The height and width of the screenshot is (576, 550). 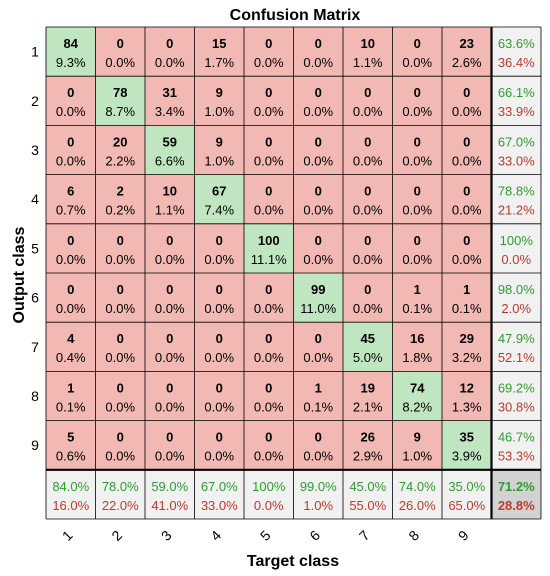 I want to click on cell-percent: 2.1%, so click(x=368, y=406).